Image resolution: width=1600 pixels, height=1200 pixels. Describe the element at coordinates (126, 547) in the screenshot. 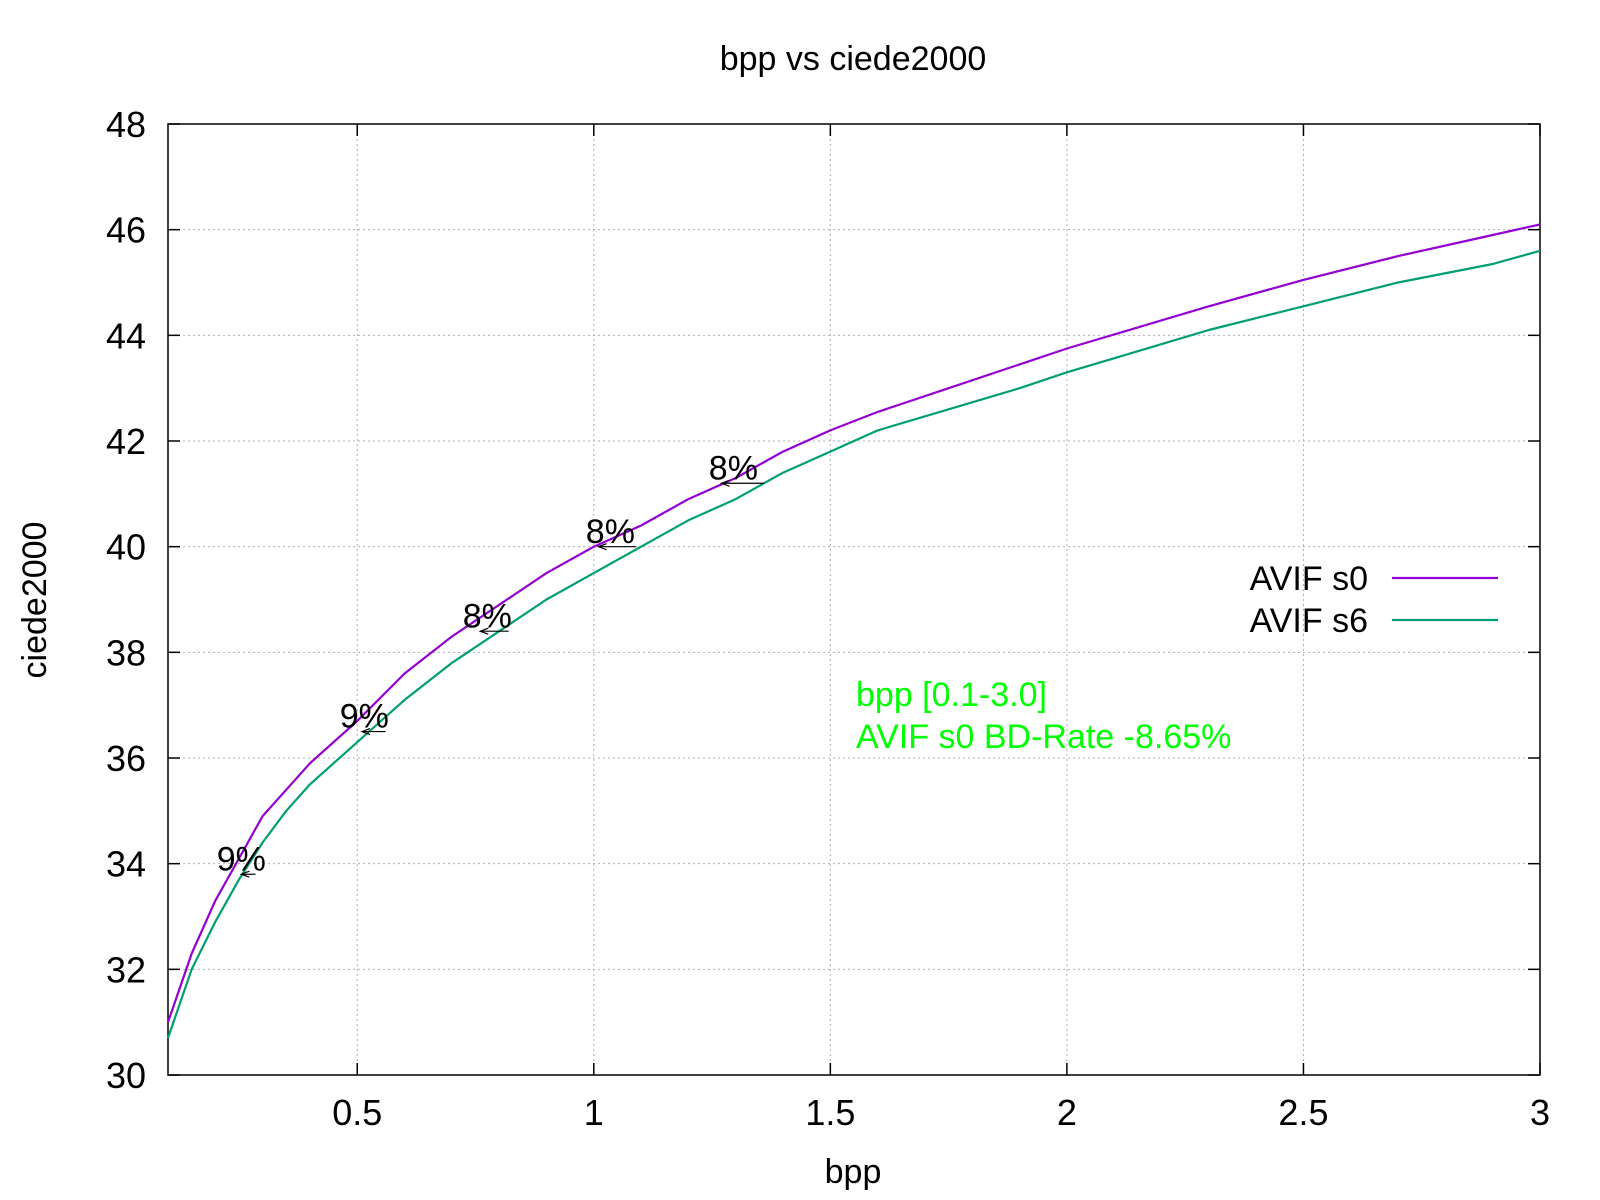

I see `y-tick-label: 40` at that location.